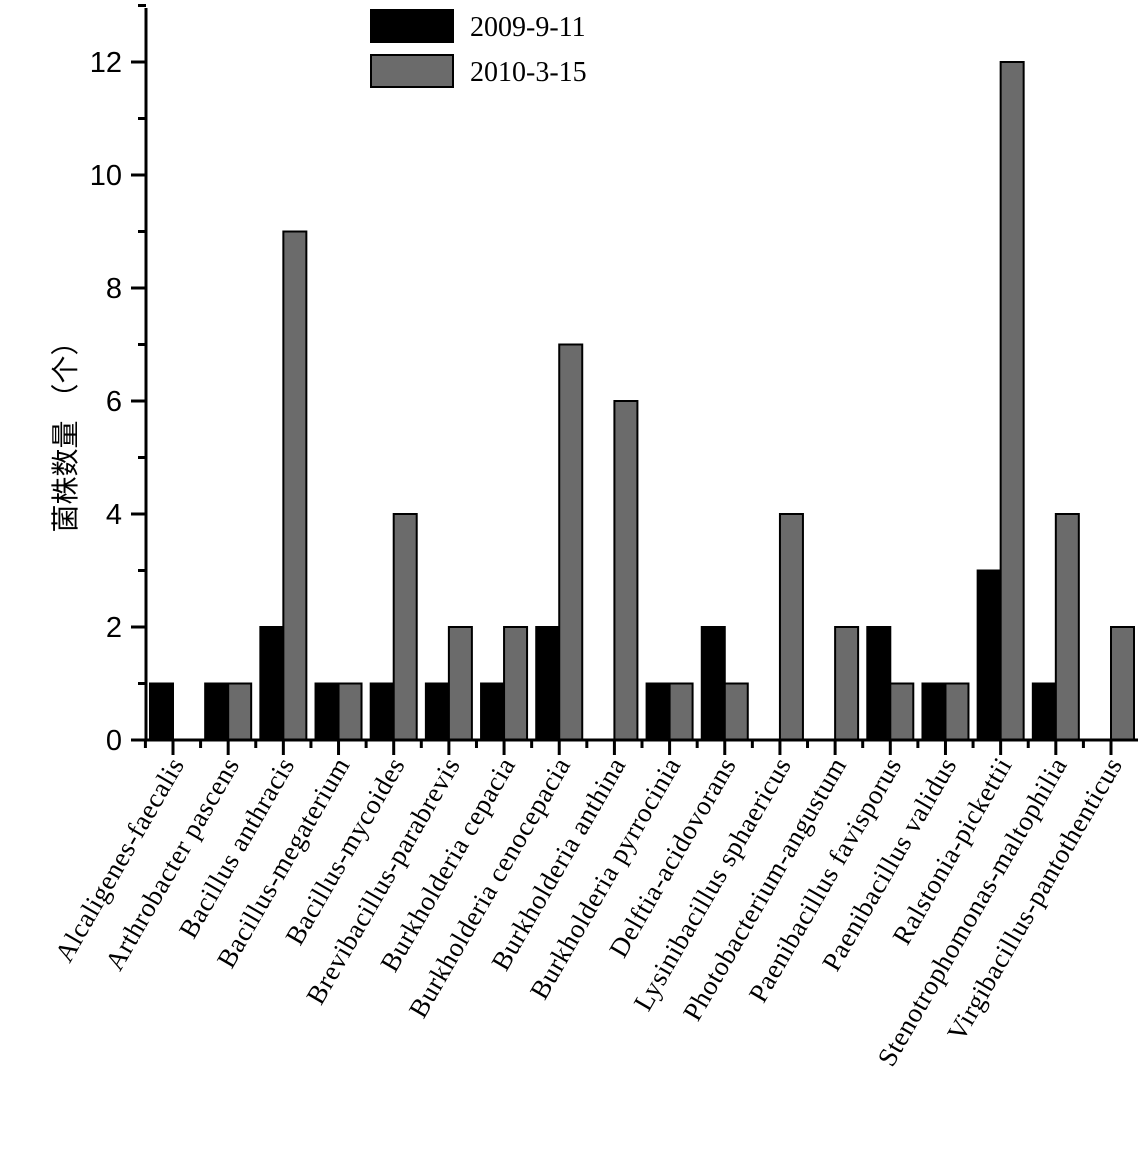 This screenshot has width=1140, height=1154. What do you see at coordinates (528, 27) in the screenshot?
I see `legend-label-1: 2009-9-11` at bounding box center [528, 27].